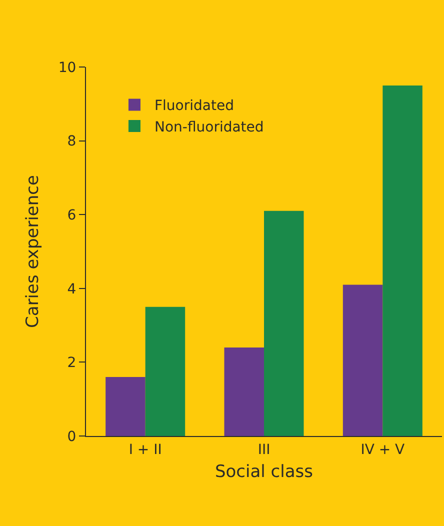  What do you see at coordinates (67, 68) in the screenshot?
I see `y-tick-label: 10` at bounding box center [67, 68].